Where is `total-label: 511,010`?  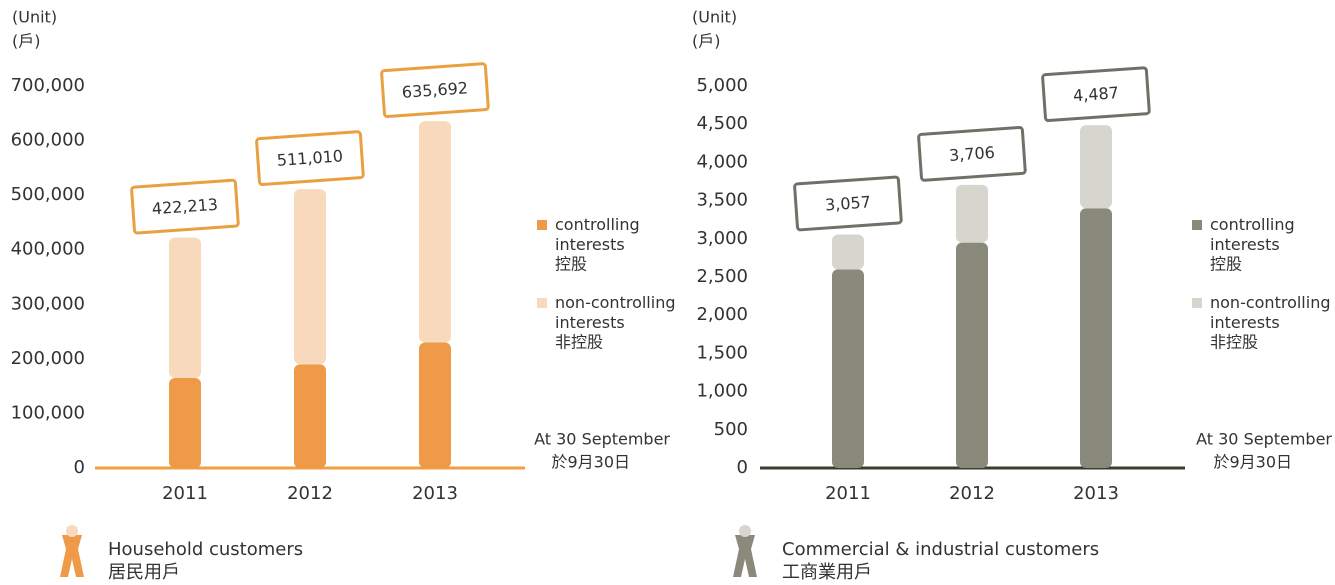
total-label: 511,010 is located at coordinates (309, 158).